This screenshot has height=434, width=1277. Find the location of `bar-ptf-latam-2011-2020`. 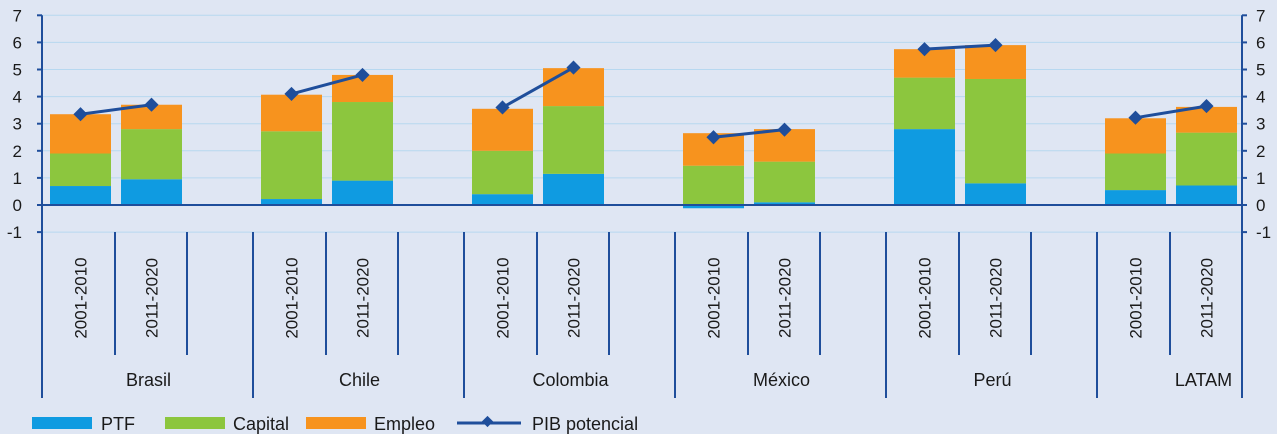

bar-ptf-latam-2011-2020 is located at coordinates (1206, 195).